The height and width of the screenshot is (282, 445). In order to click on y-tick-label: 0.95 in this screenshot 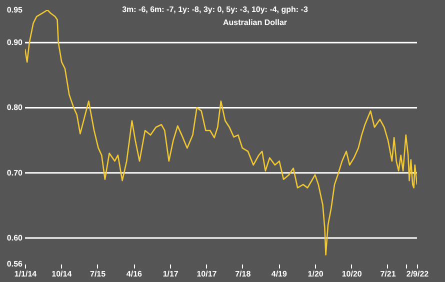, I will do `click(15, 10)`.